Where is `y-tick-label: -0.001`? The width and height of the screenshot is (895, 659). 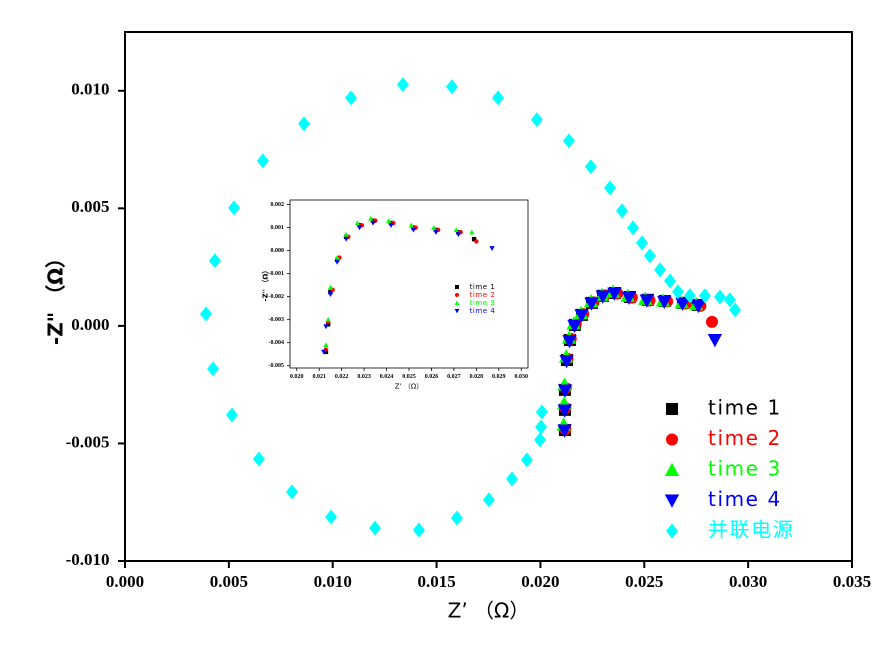
y-tick-label: -0.001 is located at coordinates (277, 274).